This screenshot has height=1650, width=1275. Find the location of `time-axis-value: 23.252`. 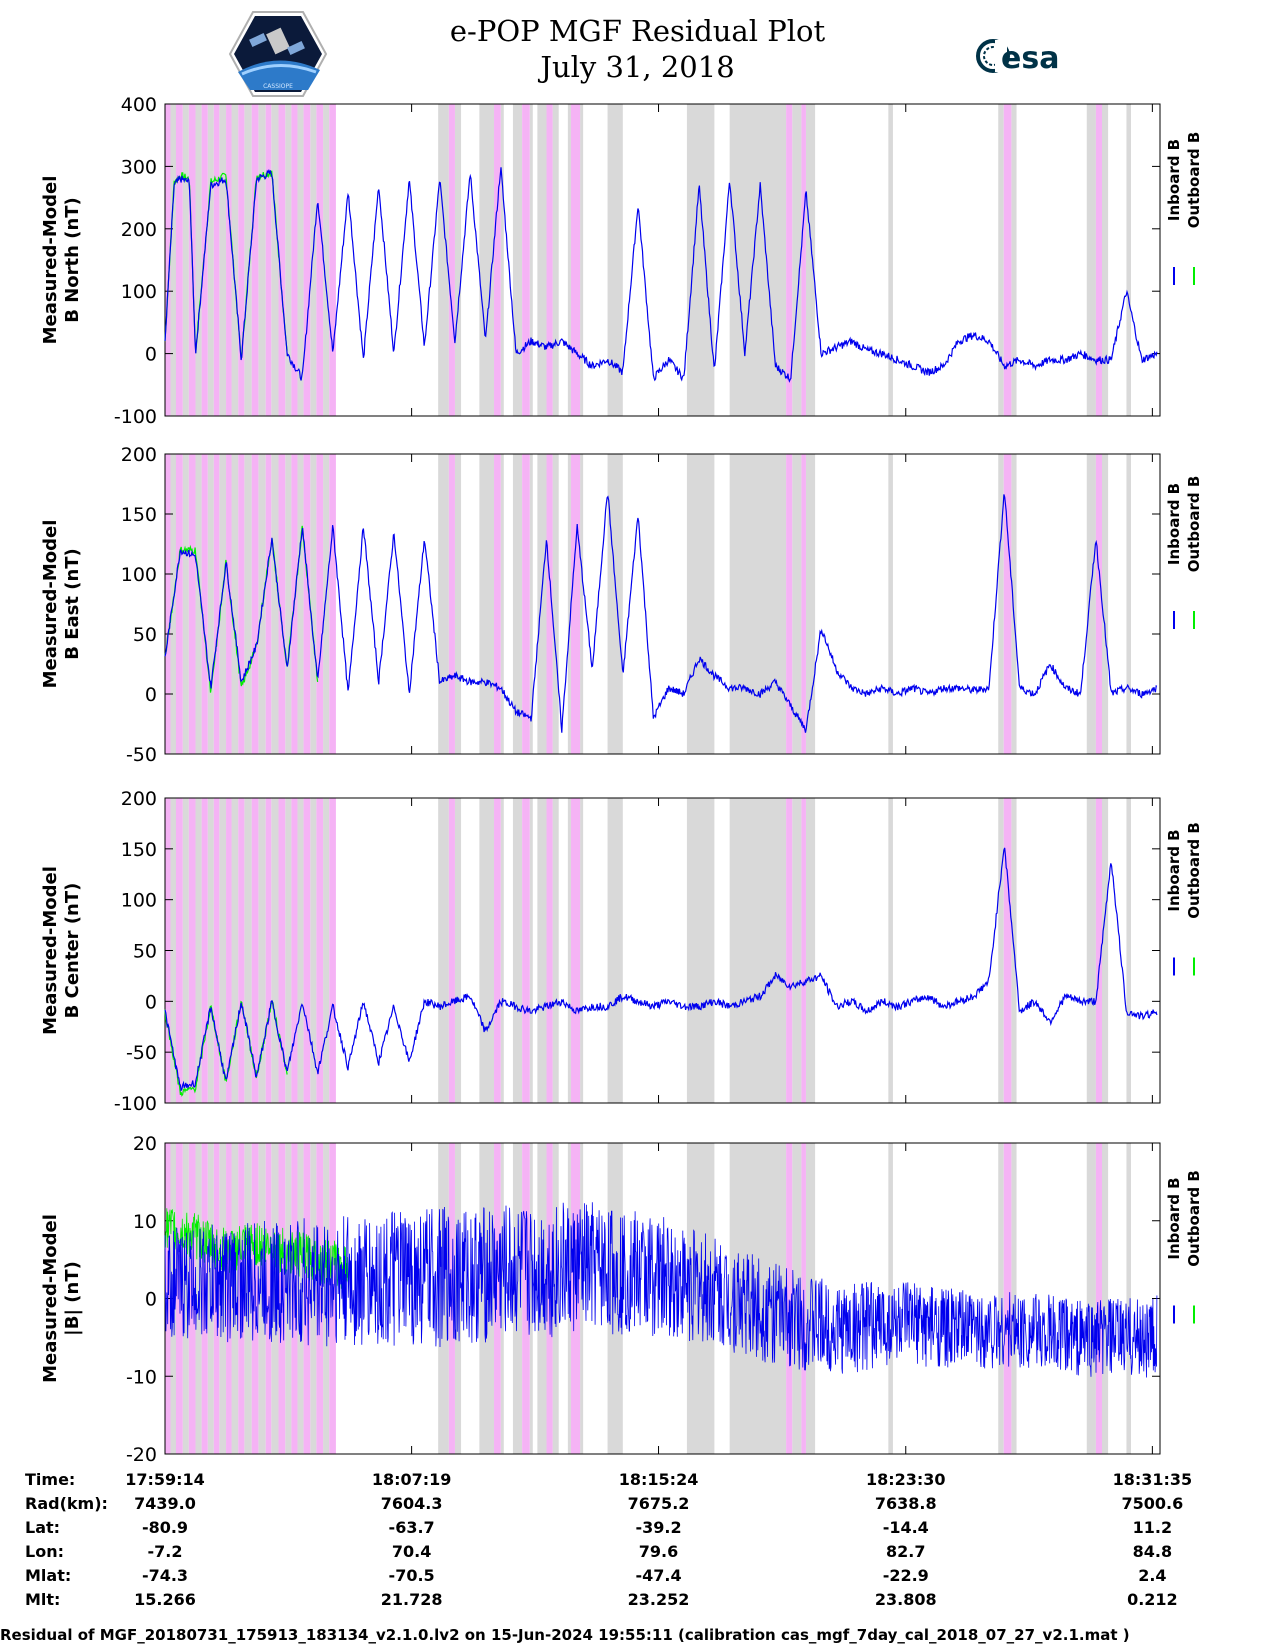

time-axis-value: 23.252 is located at coordinates (659, 1599).